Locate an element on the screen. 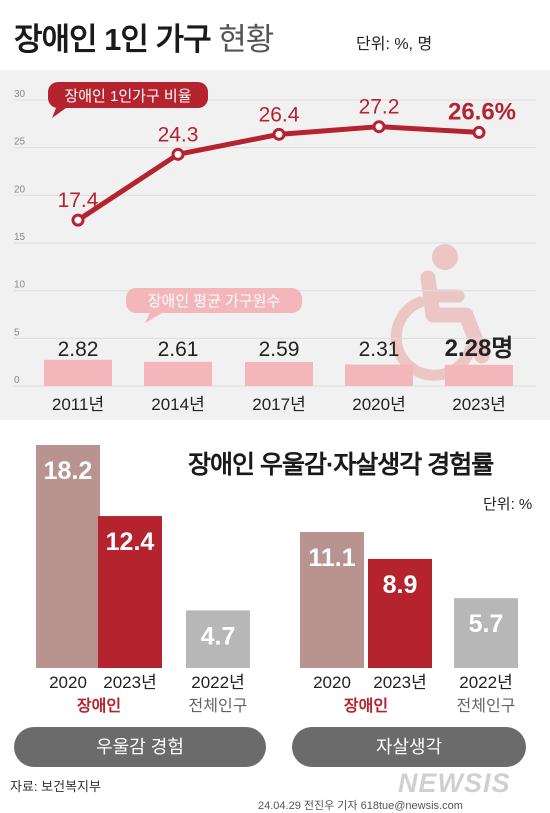  section2-title: 장애인 우울감·자살생각 경험률 is located at coordinates (341, 465).